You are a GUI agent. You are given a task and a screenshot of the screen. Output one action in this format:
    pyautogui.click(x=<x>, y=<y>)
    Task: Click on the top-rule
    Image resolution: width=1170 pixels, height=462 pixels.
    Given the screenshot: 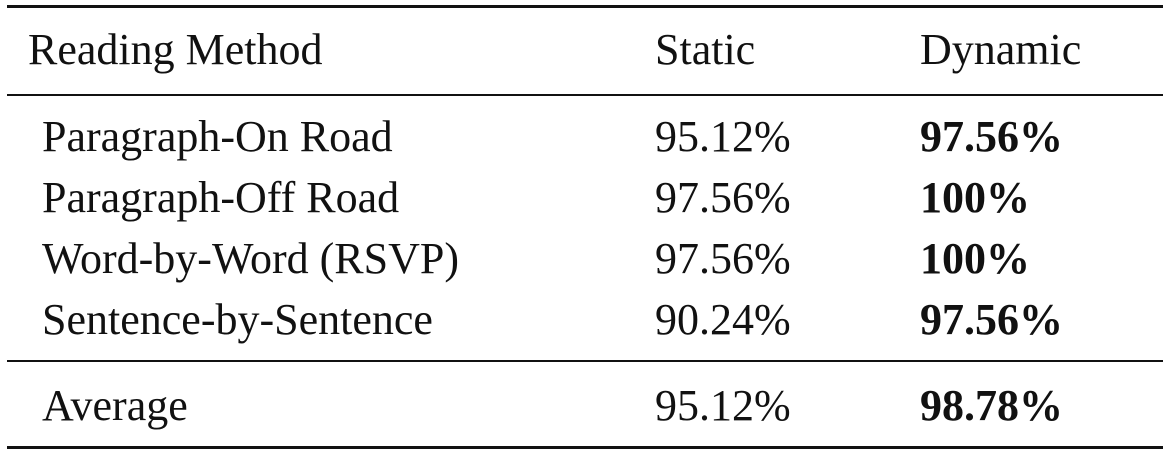 What is the action you would take?
    pyautogui.click(x=585, y=6)
    